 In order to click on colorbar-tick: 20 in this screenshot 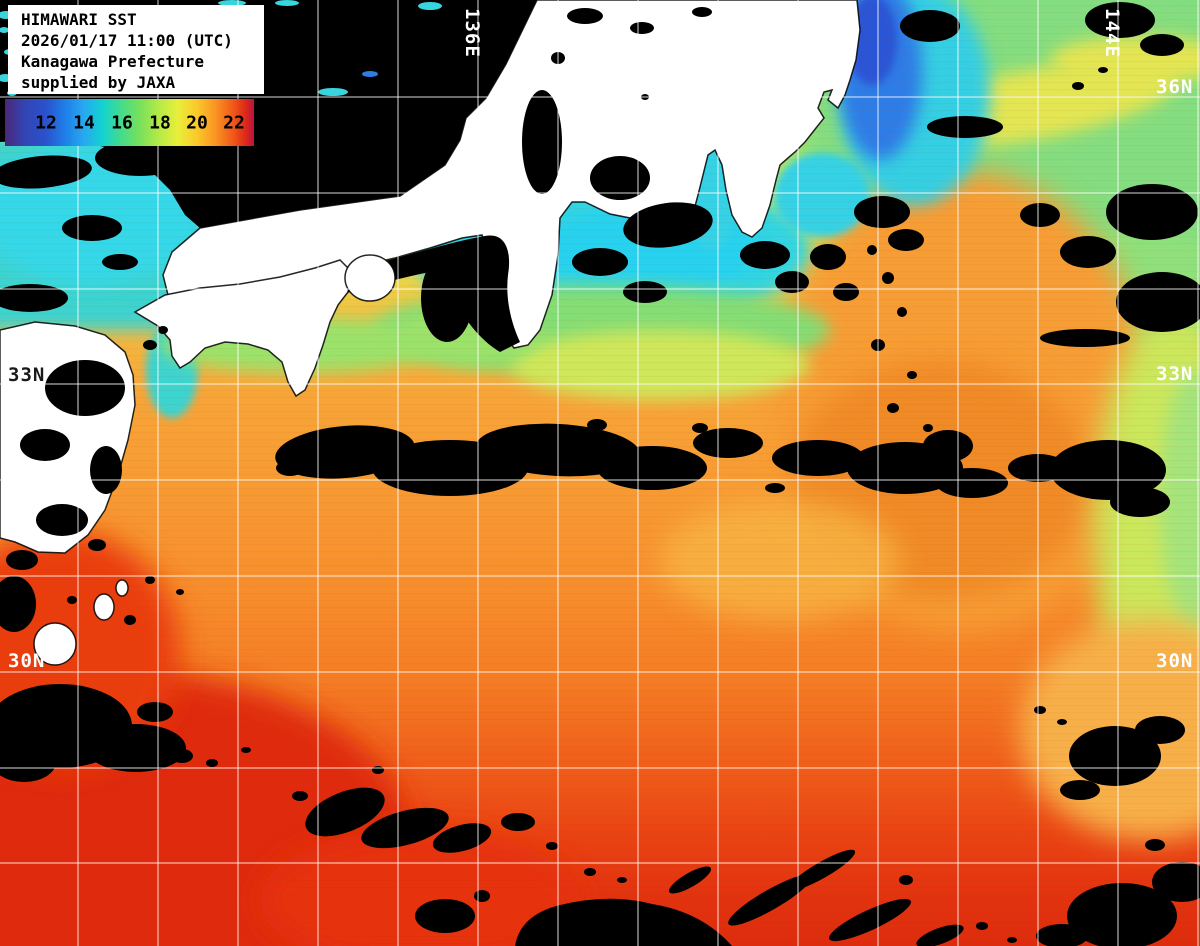, I will do `click(197, 122)`.